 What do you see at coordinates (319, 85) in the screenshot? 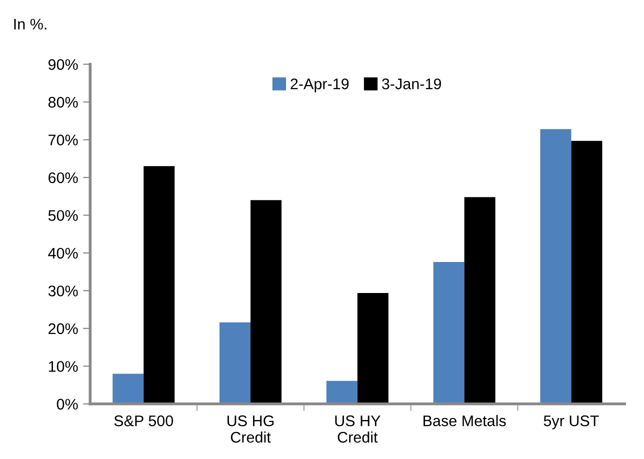
I see `legend-label: 2-Apr-19` at bounding box center [319, 85].